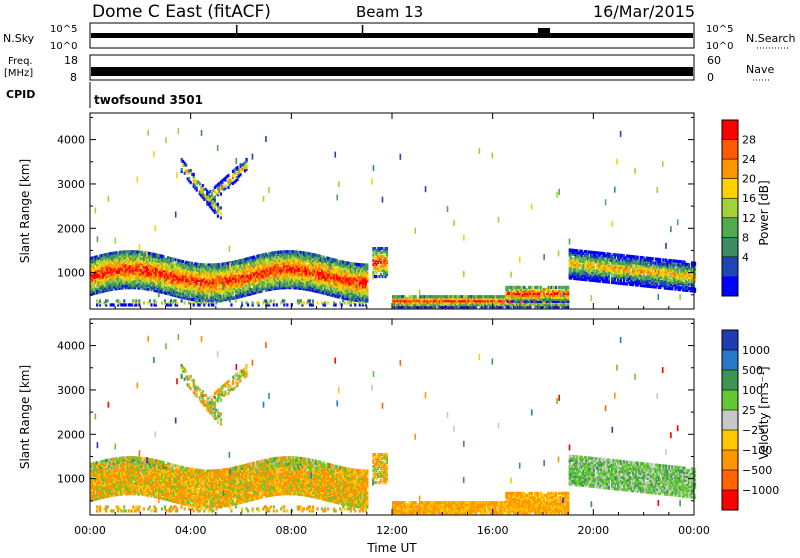  I want to click on nsky-band, so click(392, 35).